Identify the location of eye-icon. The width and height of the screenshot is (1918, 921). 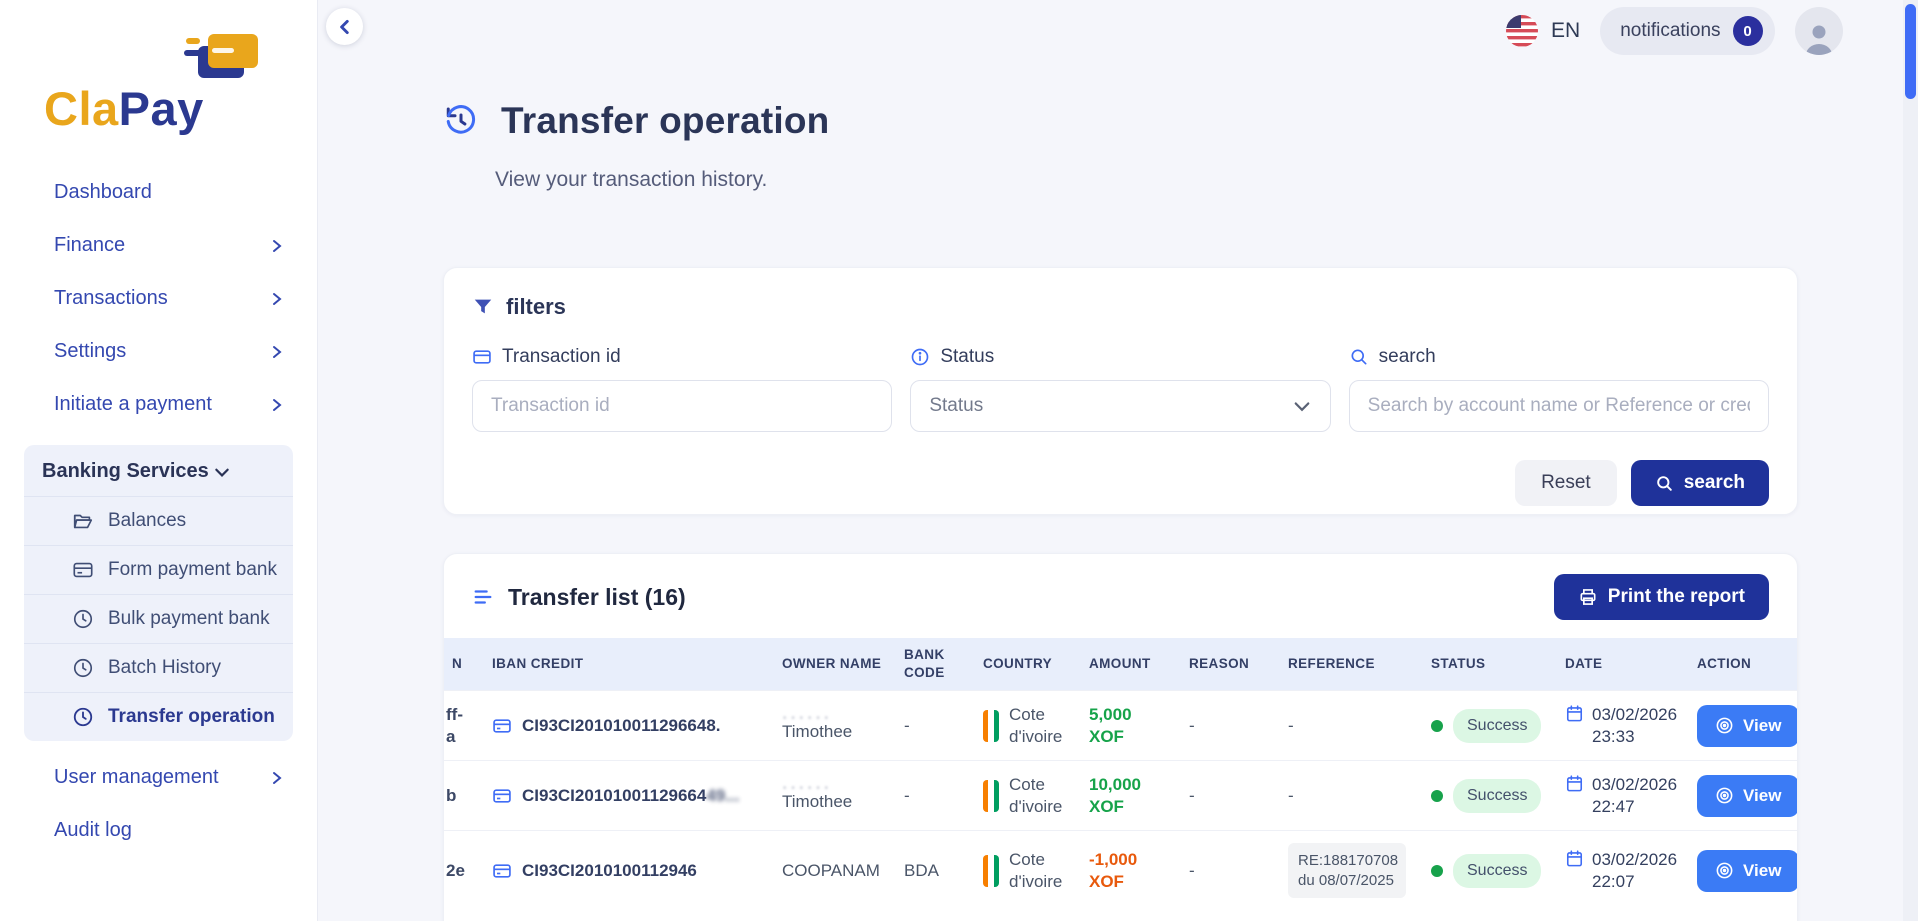
(1724, 871).